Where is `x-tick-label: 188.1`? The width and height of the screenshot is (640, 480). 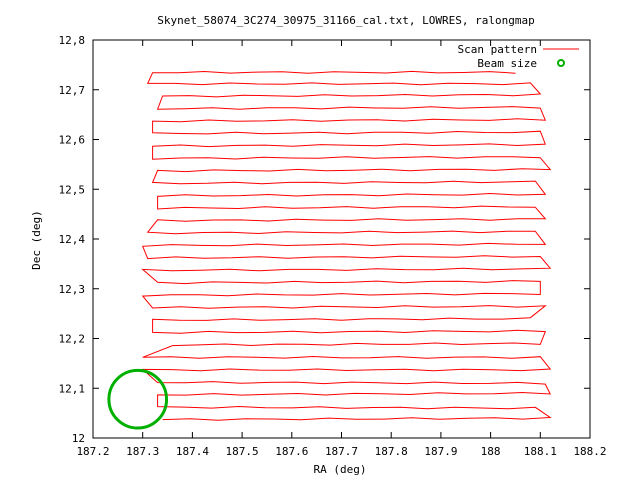
x-tick-label: 188.1 is located at coordinates (540, 451).